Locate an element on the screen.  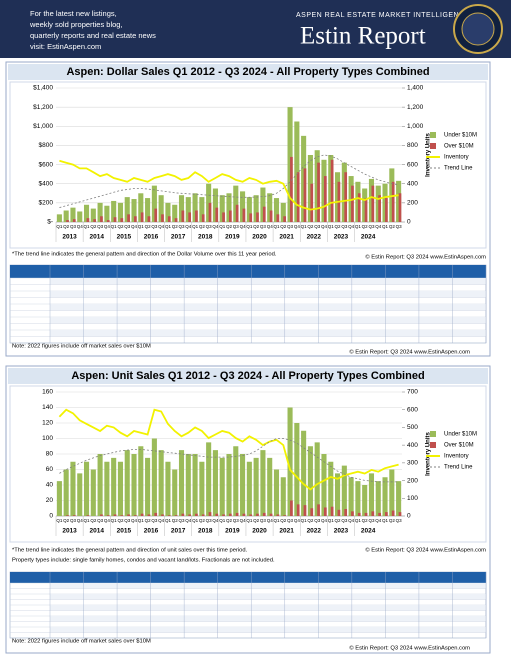
y2-tick-label: 300 is located at coordinates (412, 463).